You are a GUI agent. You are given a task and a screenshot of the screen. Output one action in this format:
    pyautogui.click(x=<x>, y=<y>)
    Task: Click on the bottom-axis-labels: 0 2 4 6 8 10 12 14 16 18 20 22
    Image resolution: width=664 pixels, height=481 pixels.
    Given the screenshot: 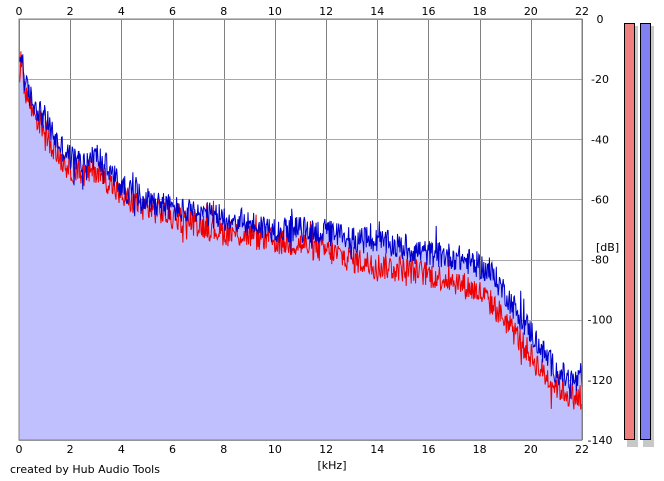 What is the action you would take?
    pyautogui.click(x=303, y=449)
    